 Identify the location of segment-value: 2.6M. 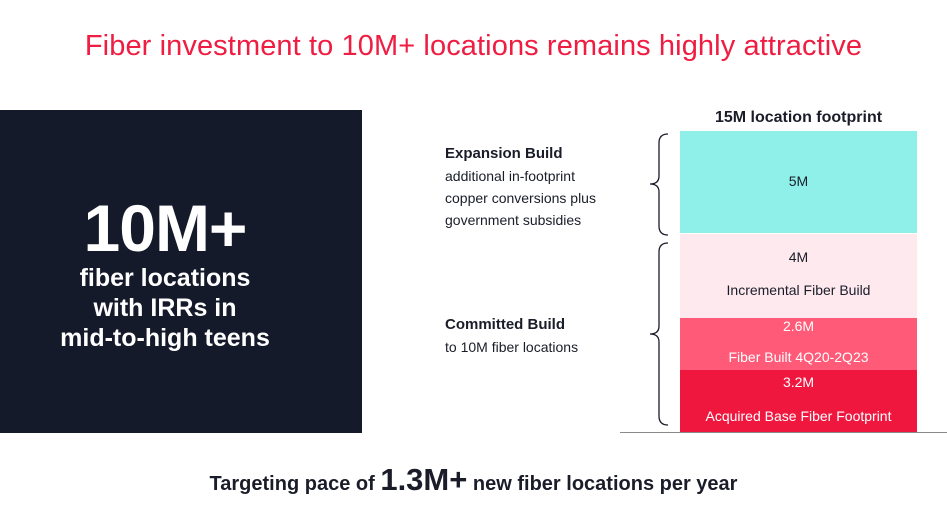
(798, 326).